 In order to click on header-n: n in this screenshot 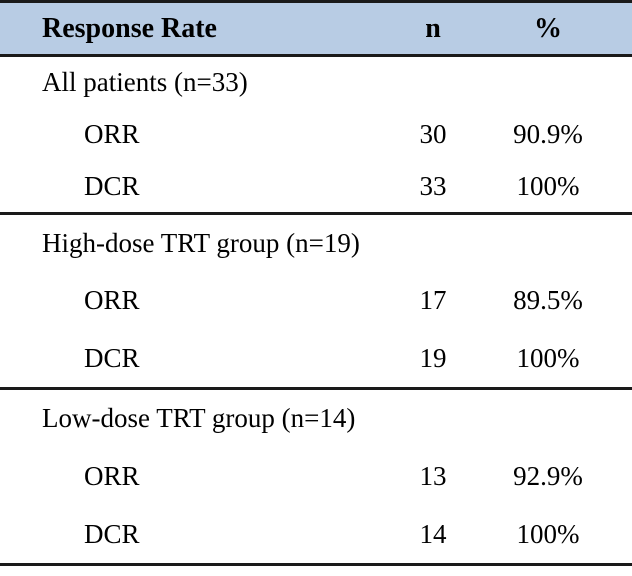, I will do `click(433, 28)`.